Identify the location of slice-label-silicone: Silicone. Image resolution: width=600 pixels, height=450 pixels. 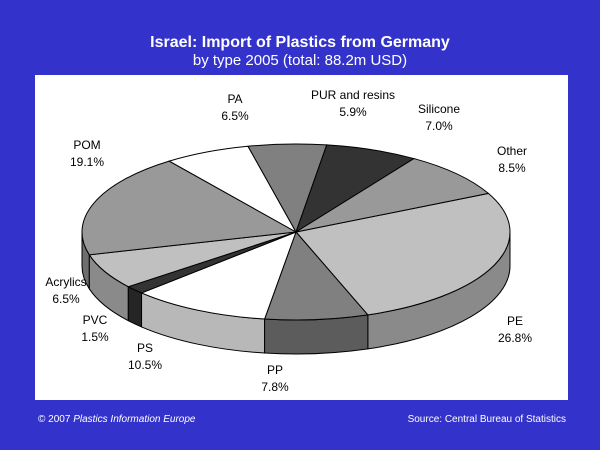
(439, 109).